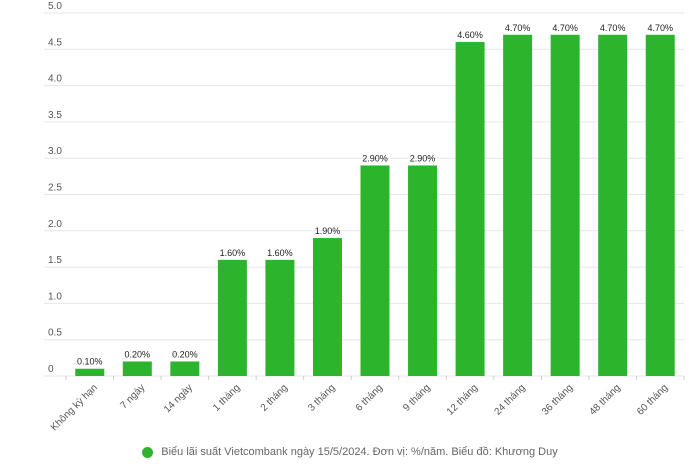 This screenshot has height=472, width=700. What do you see at coordinates (55, 333) in the screenshot?
I see `y-tick-label: 0.5` at bounding box center [55, 333].